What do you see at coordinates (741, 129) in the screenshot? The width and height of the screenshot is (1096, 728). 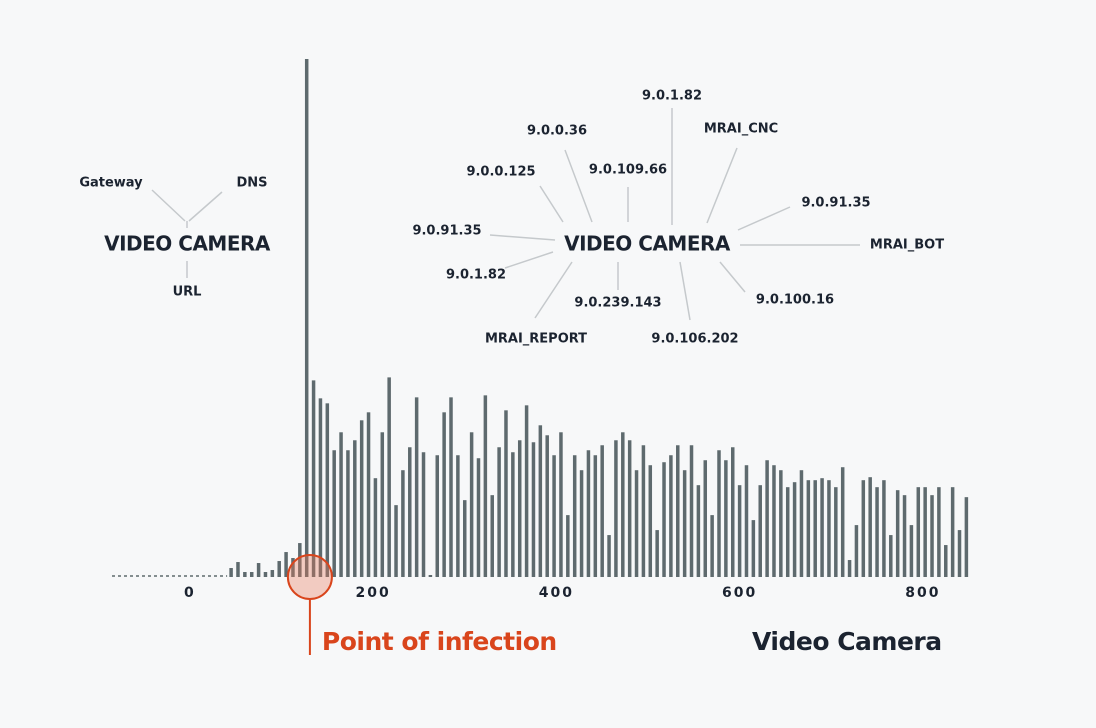 I see `node-label: MRAI_CNC` at bounding box center [741, 129].